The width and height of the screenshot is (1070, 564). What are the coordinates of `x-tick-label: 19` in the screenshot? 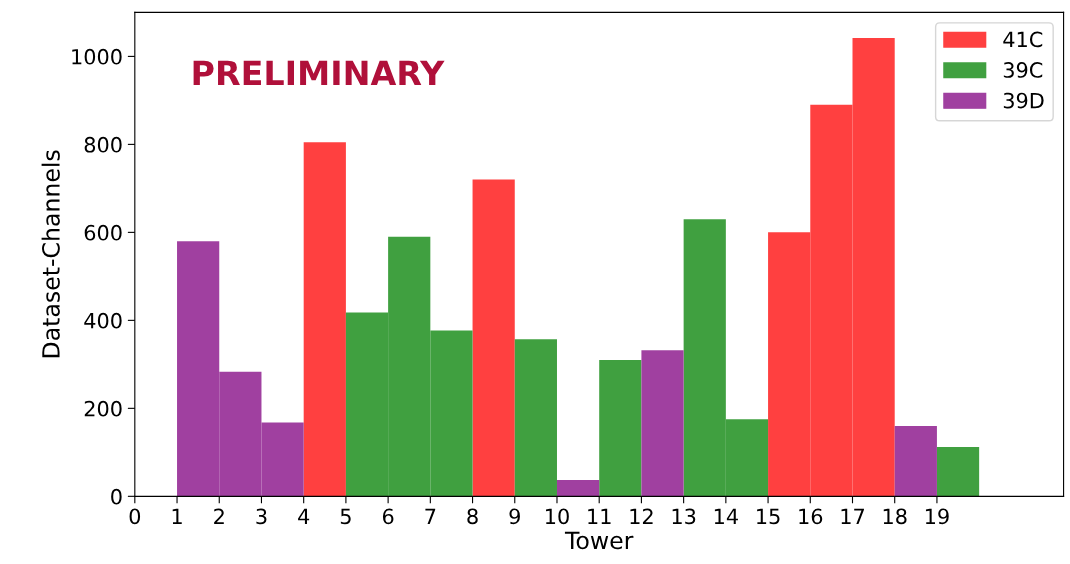 It's located at (937, 516).